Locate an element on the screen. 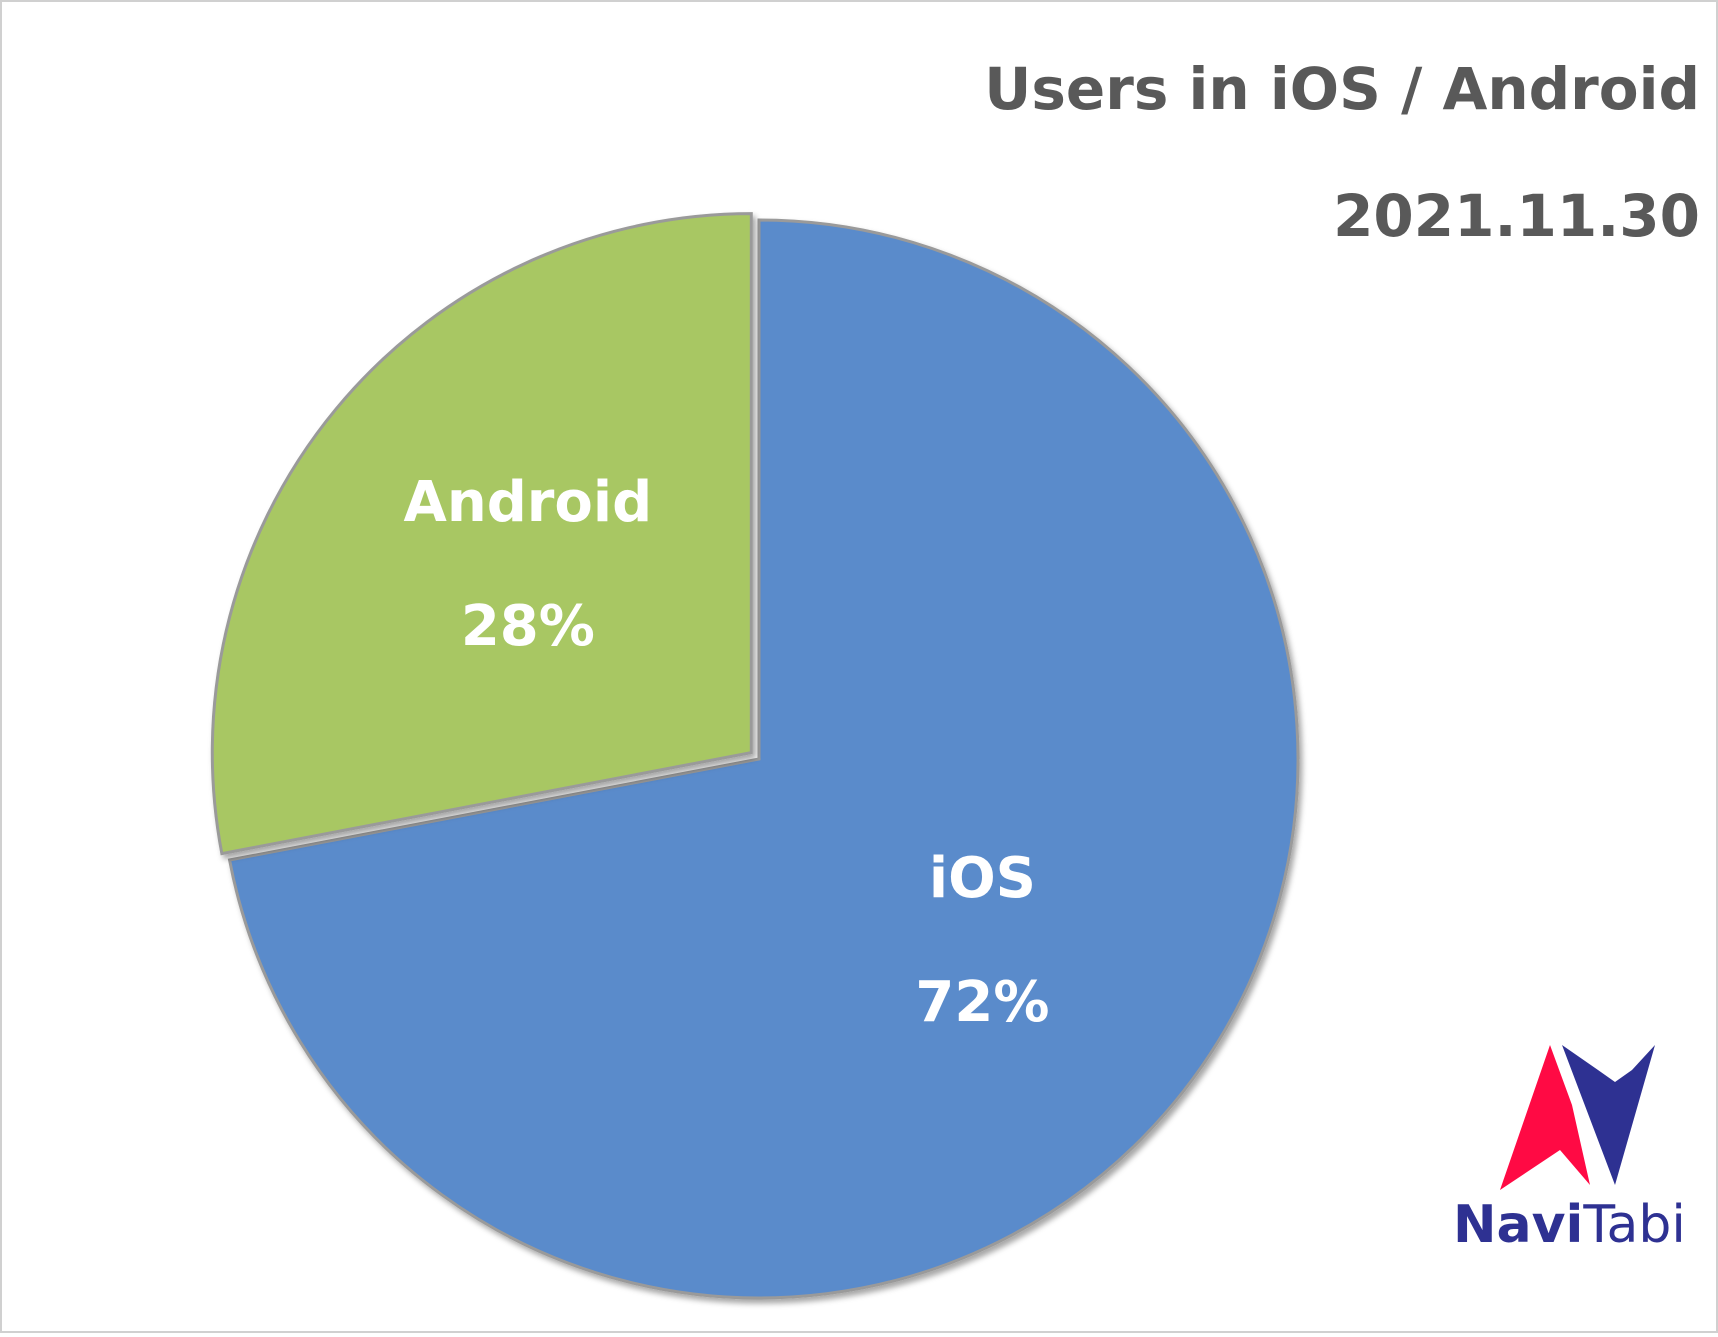 This screenshot has width=1718, height=1337. slice-category-label: Android is located at coordinates (528, 502).